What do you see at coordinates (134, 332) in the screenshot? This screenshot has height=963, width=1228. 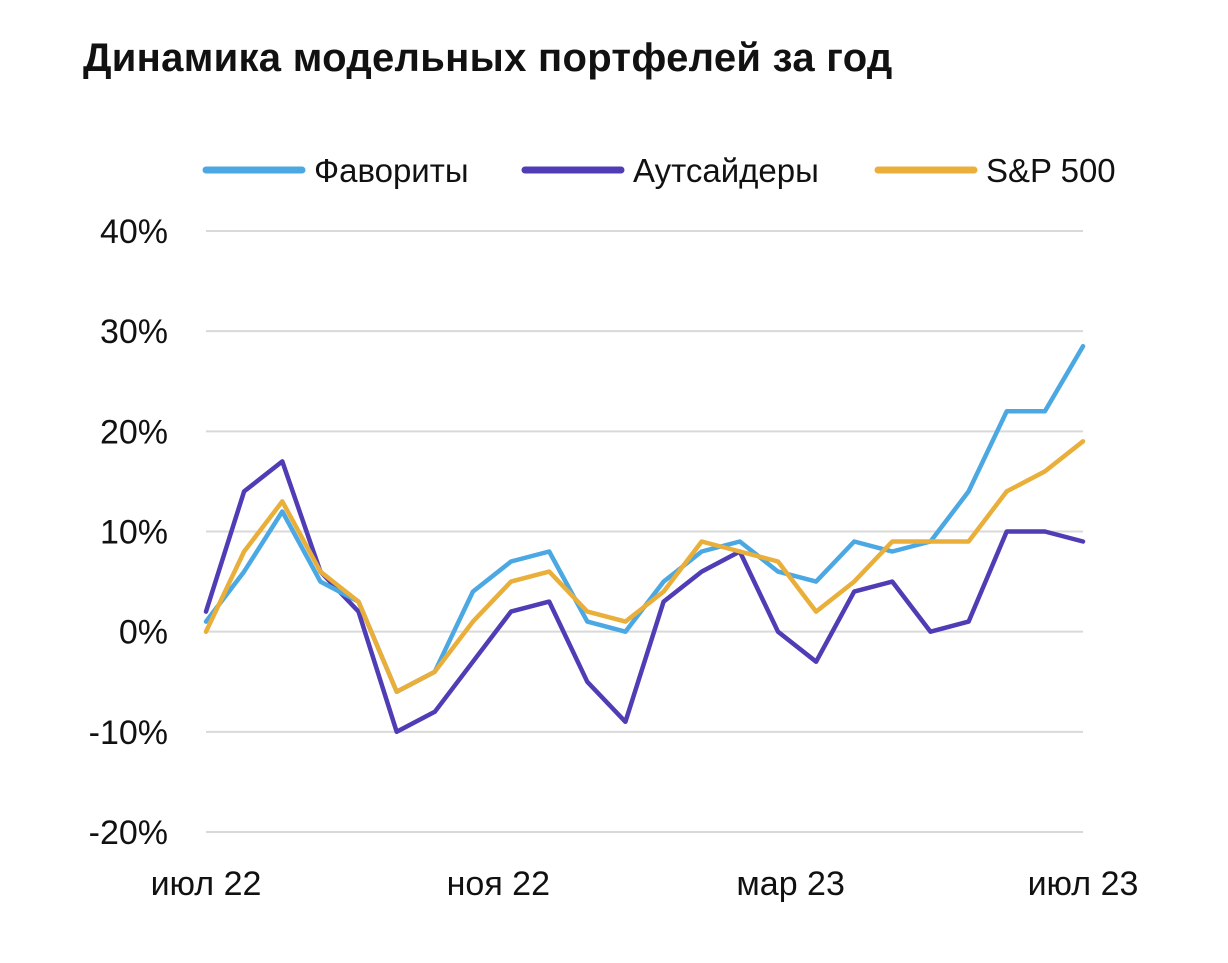 I see `y-tick-label: 30%` at bounding box center [134, 332].